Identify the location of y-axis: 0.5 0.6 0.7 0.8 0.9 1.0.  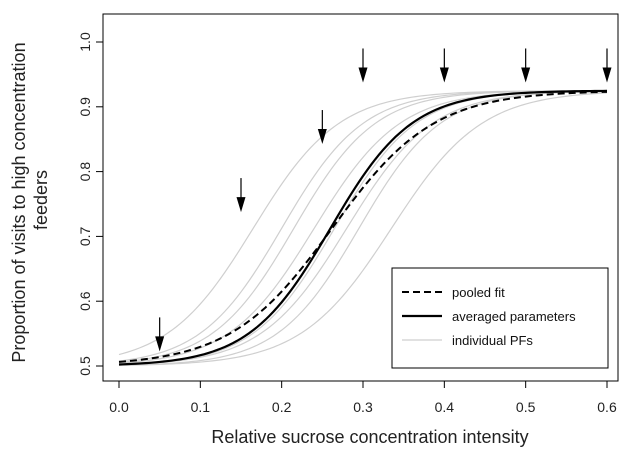
(90, 204).